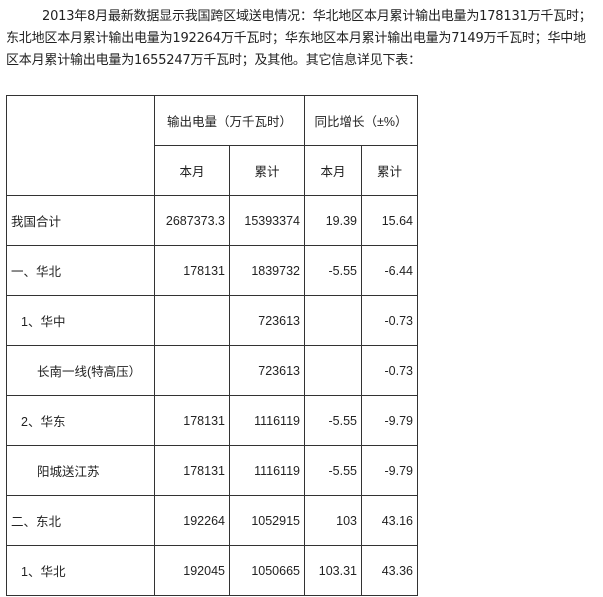  What do you see at coordinates (267, 220) in the screenshot?
I see `row-value: 15393374` at bounding box center [267, 220].